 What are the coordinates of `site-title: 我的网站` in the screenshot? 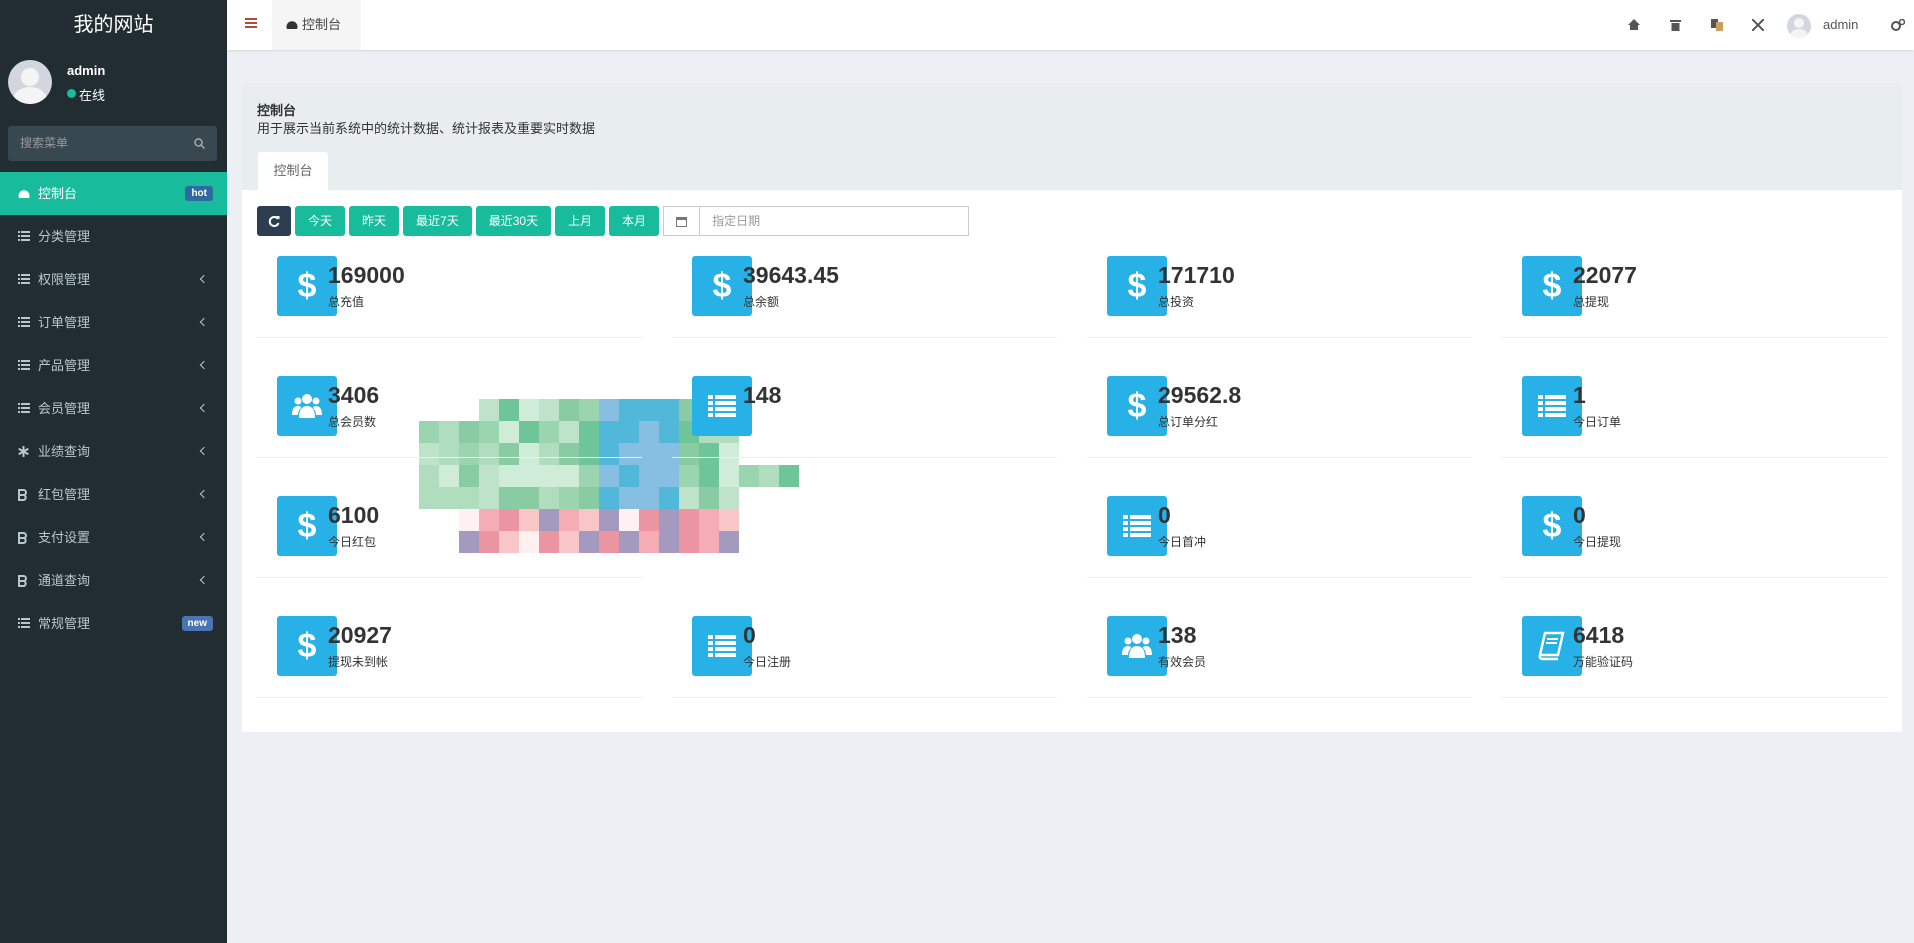 It's located at (113, 25).